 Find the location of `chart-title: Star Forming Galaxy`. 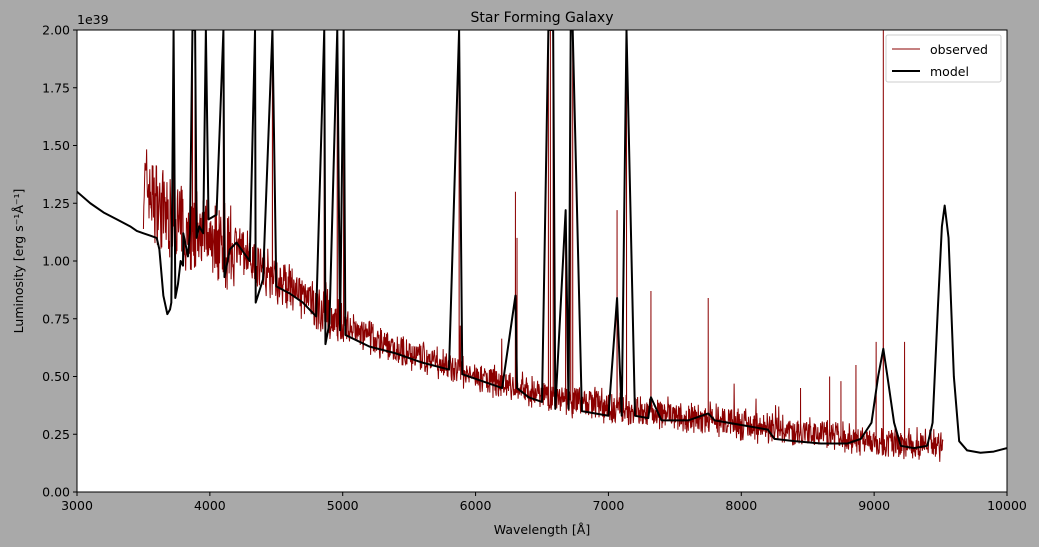

chart-title: Star Forming Galaxy is located at coordinates (542, 18).